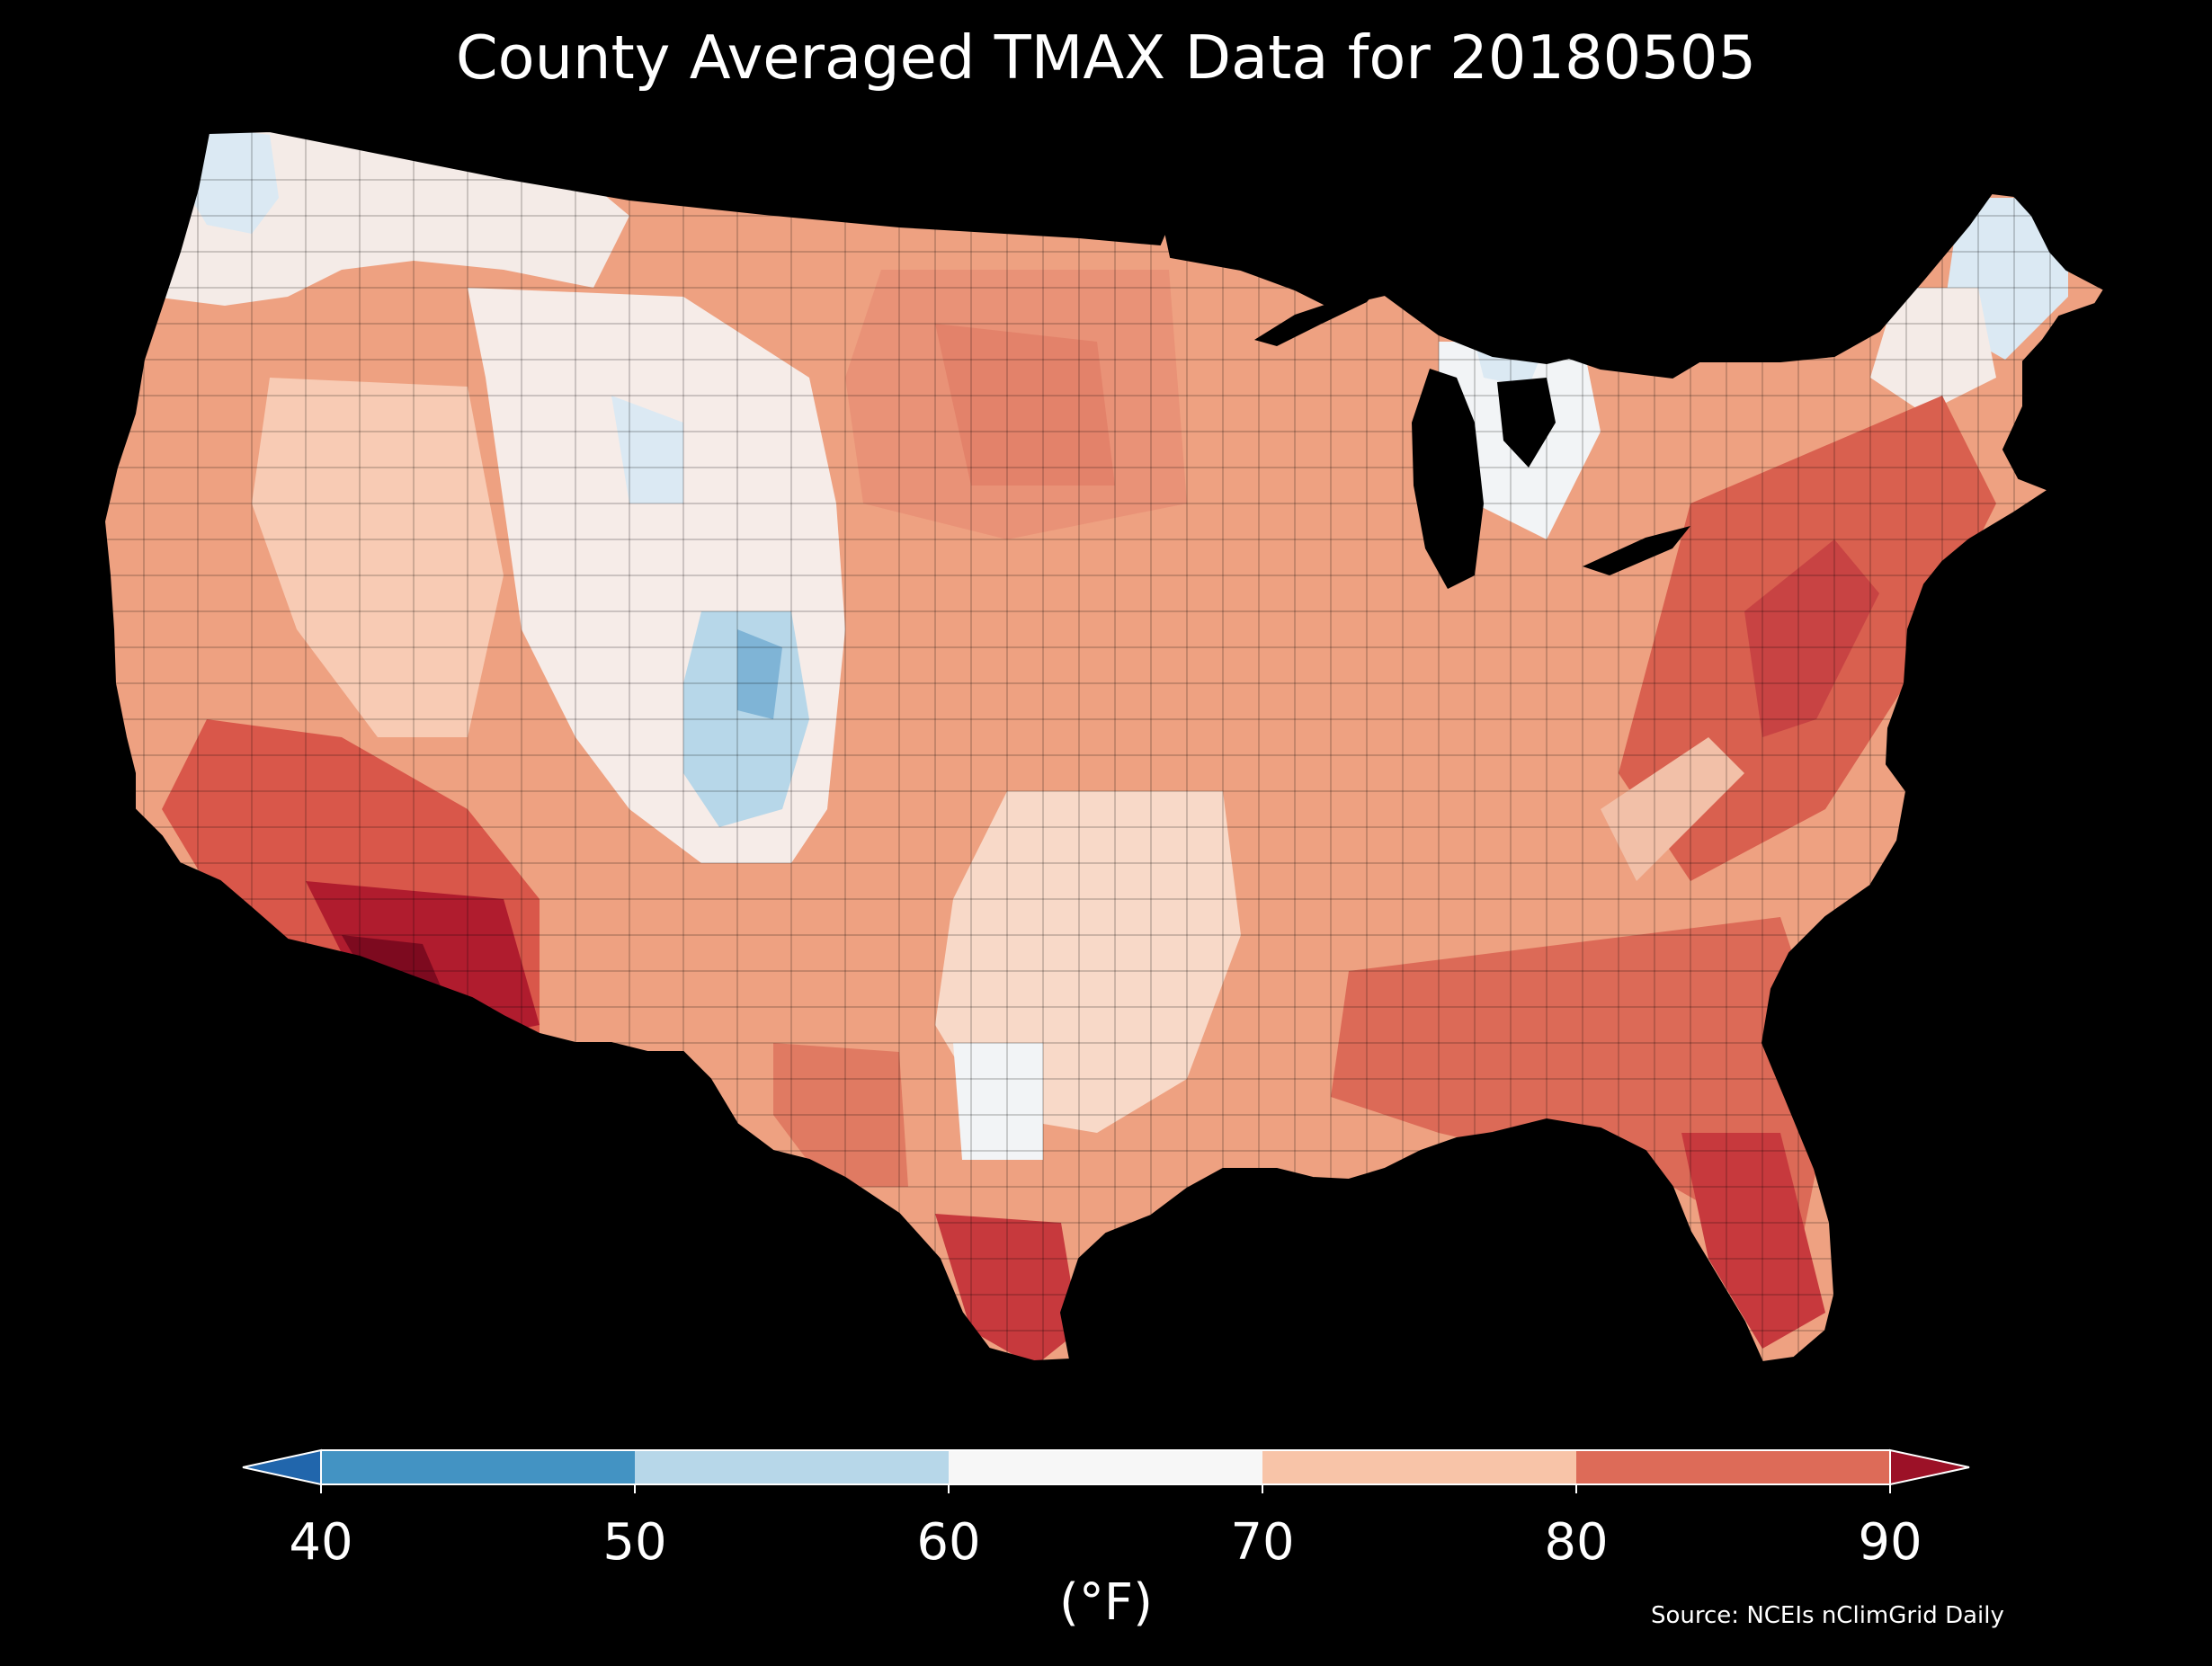 The image size is (2212, 1666). Describe the element at coordinates (320, 1542) in the screenshot. I see `colorbar-tick-label: 40` at that location.